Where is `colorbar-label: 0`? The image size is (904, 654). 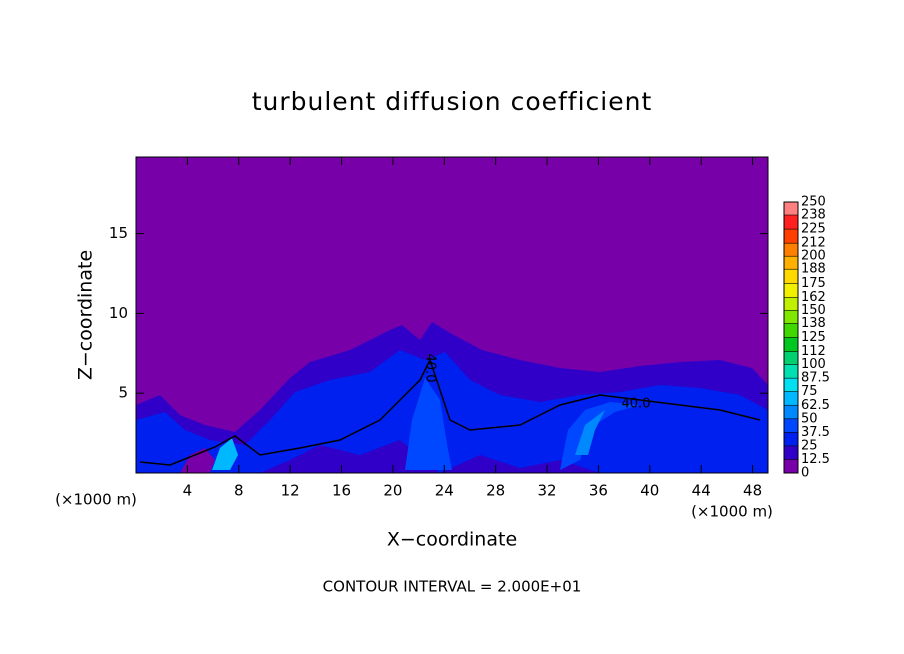 colorbar-label: 0 is located at coordinates (805, 473).